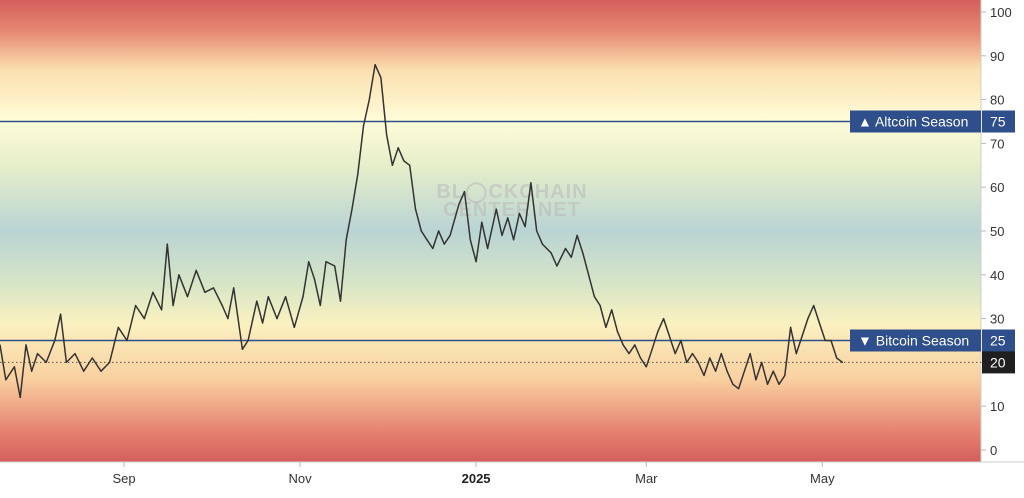 This screenshot has height=498, width=1024. What do you see at coordinates (476, 478) in the screenshot?
I see `x-tick-label: 2025` at bounding box center [476, 478].